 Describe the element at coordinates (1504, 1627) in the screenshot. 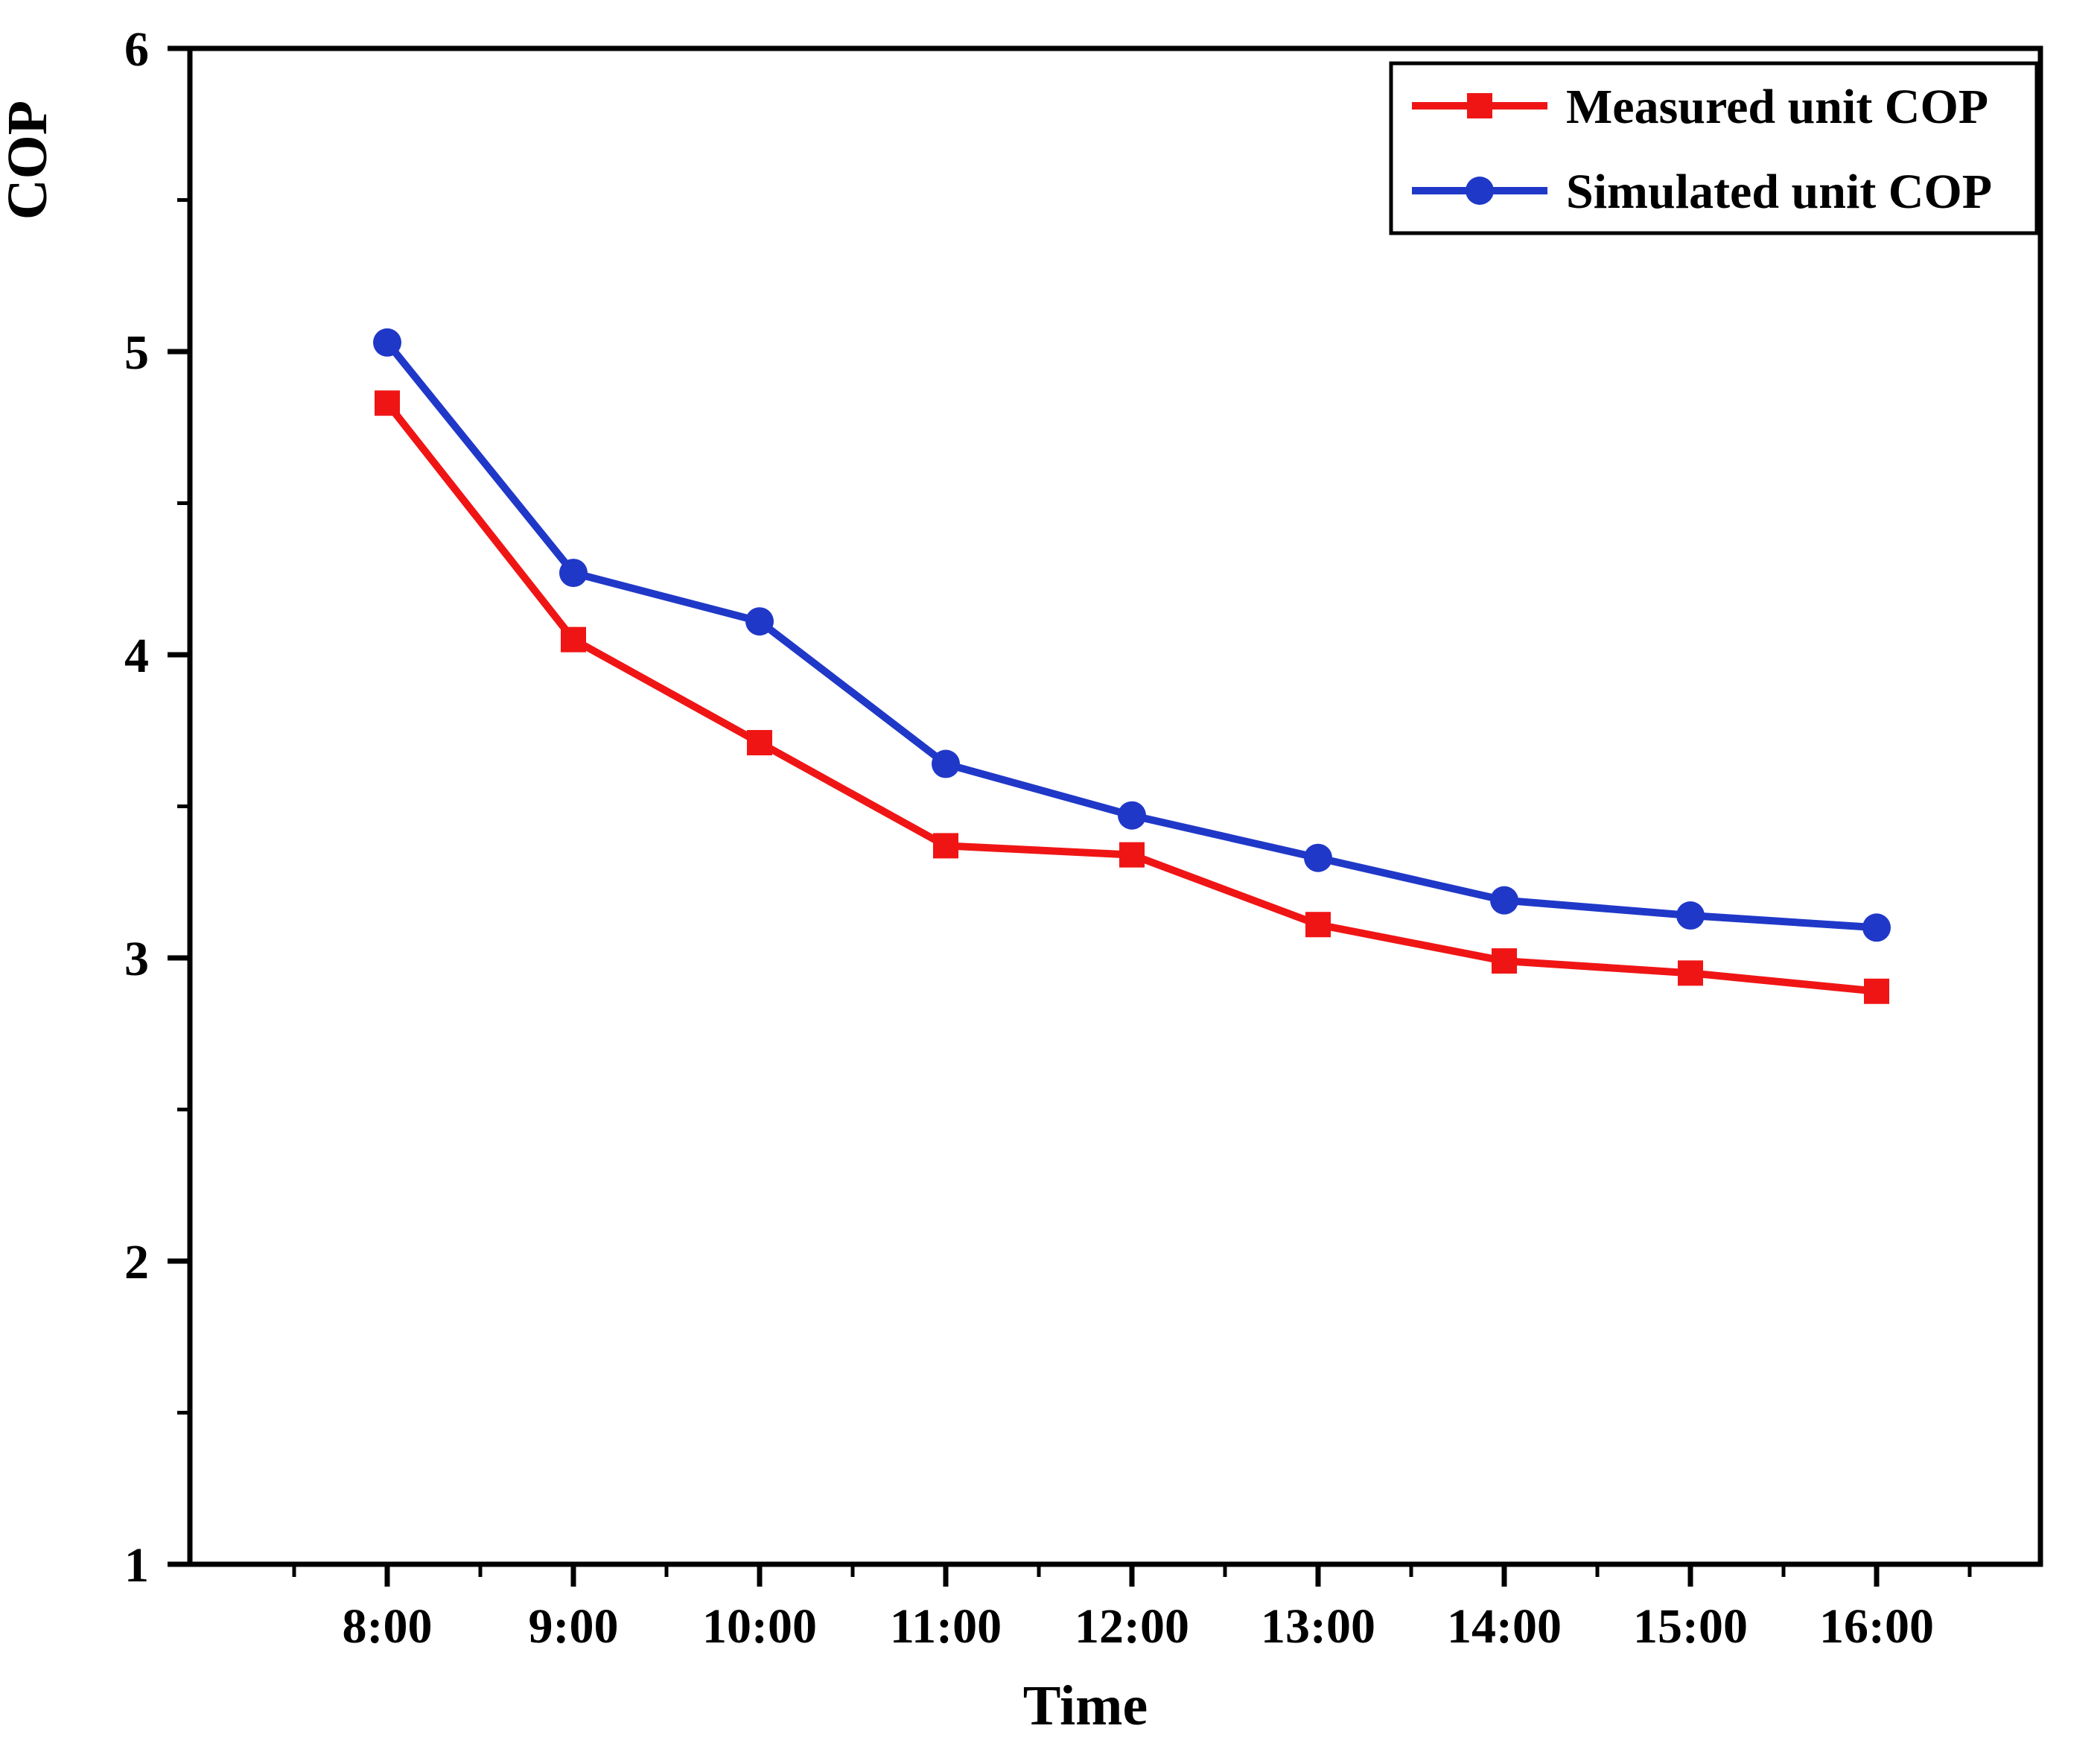

I see `x-tick-label: 14:00` at that location.